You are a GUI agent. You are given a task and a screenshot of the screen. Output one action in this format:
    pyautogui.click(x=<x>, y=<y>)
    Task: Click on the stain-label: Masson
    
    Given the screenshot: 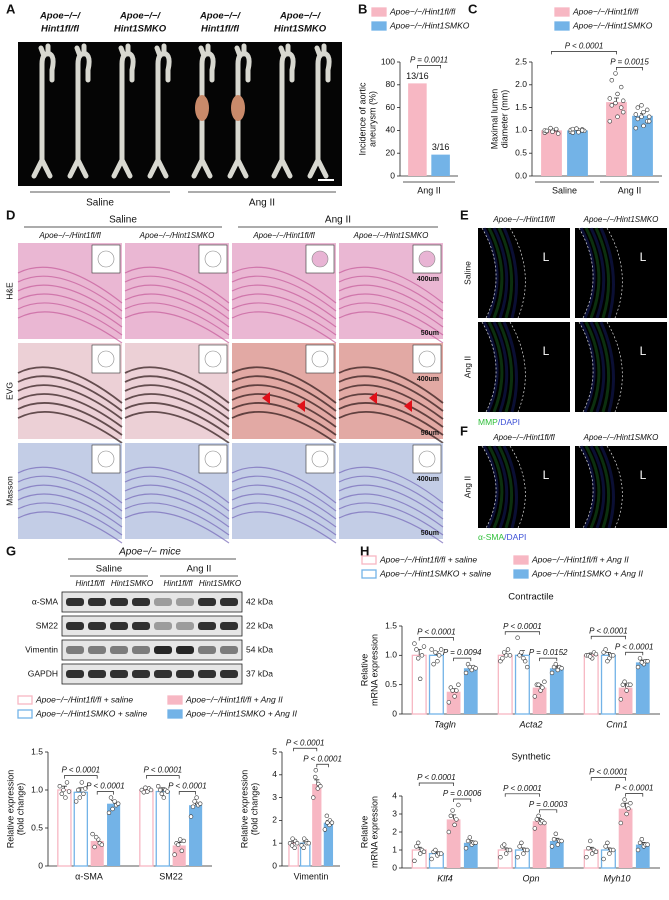 What is the action you would take?
    pyautogui.click(x=9, y=491)
    